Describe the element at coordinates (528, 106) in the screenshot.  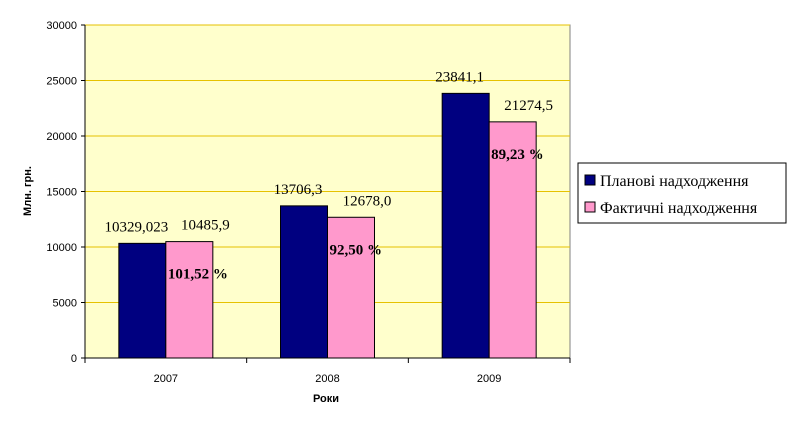
I see `value-label-actual: 21274,5` at that location.